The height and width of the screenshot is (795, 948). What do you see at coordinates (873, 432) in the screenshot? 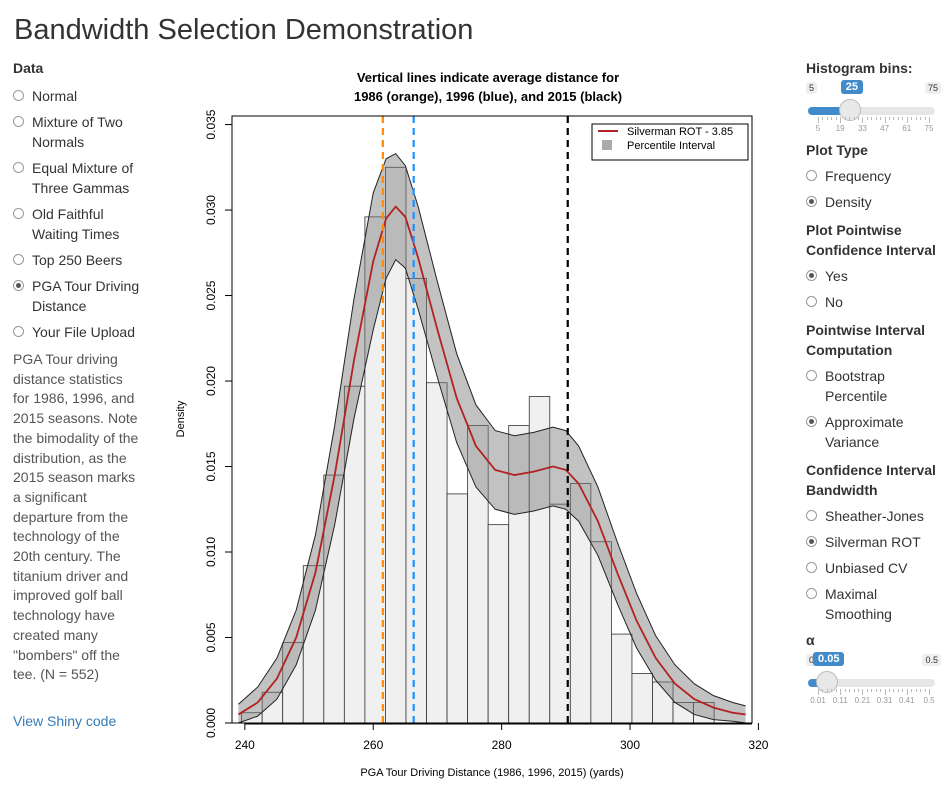
I see `interval-option-approximate-variance: Approximate Variance` at bounding box center [873, 432].